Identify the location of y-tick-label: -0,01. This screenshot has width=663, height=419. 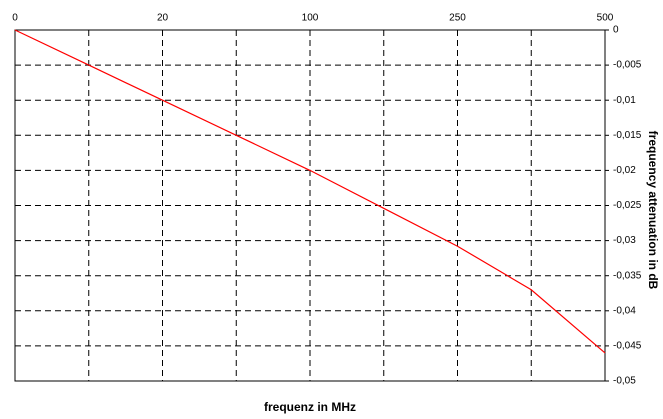
(624, 100).